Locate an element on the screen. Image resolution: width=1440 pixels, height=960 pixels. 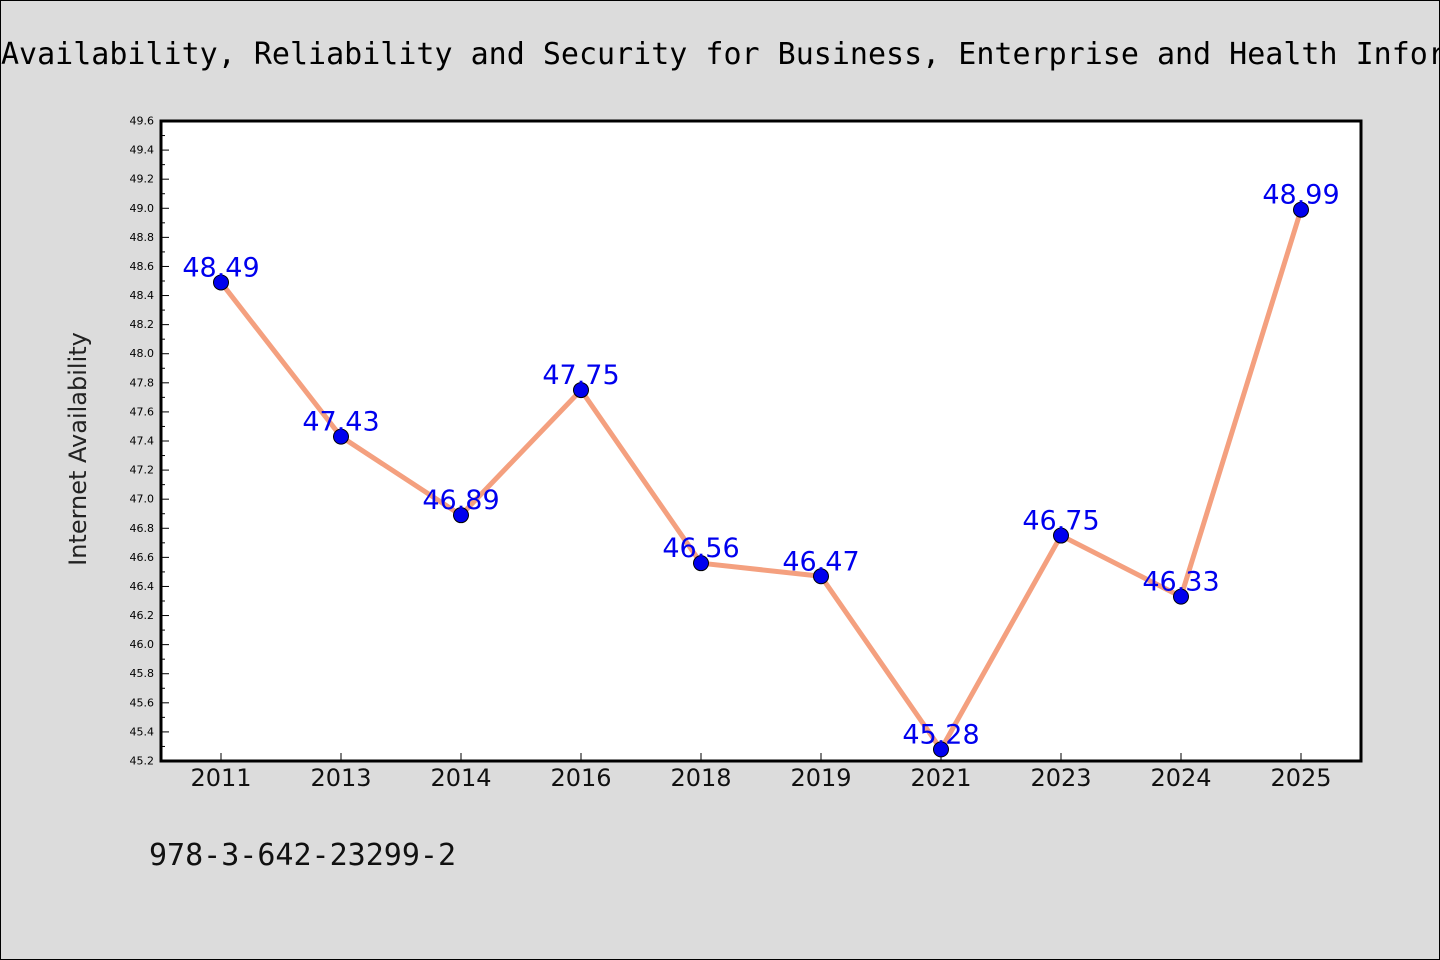
y-tick-label: 49.4 is located at coordinates (142, 150).